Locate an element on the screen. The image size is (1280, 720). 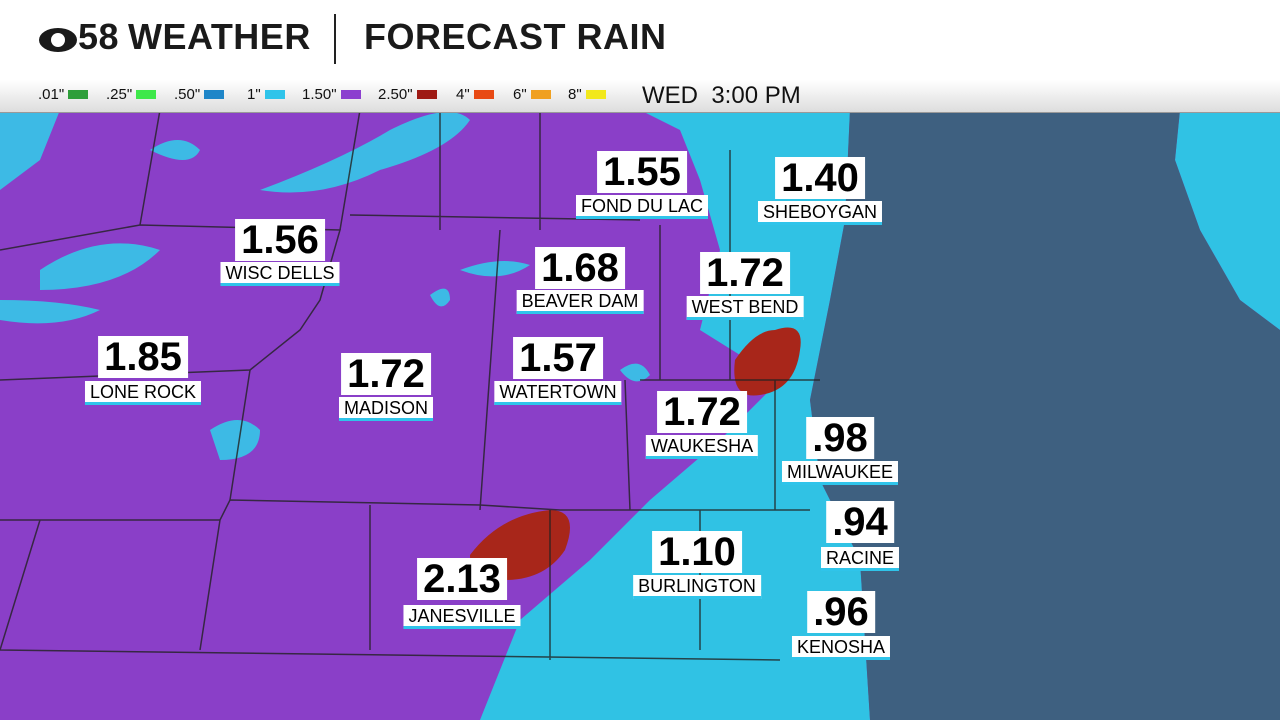
city-name: BEAVER DAM is located at coordinates (580, 302).